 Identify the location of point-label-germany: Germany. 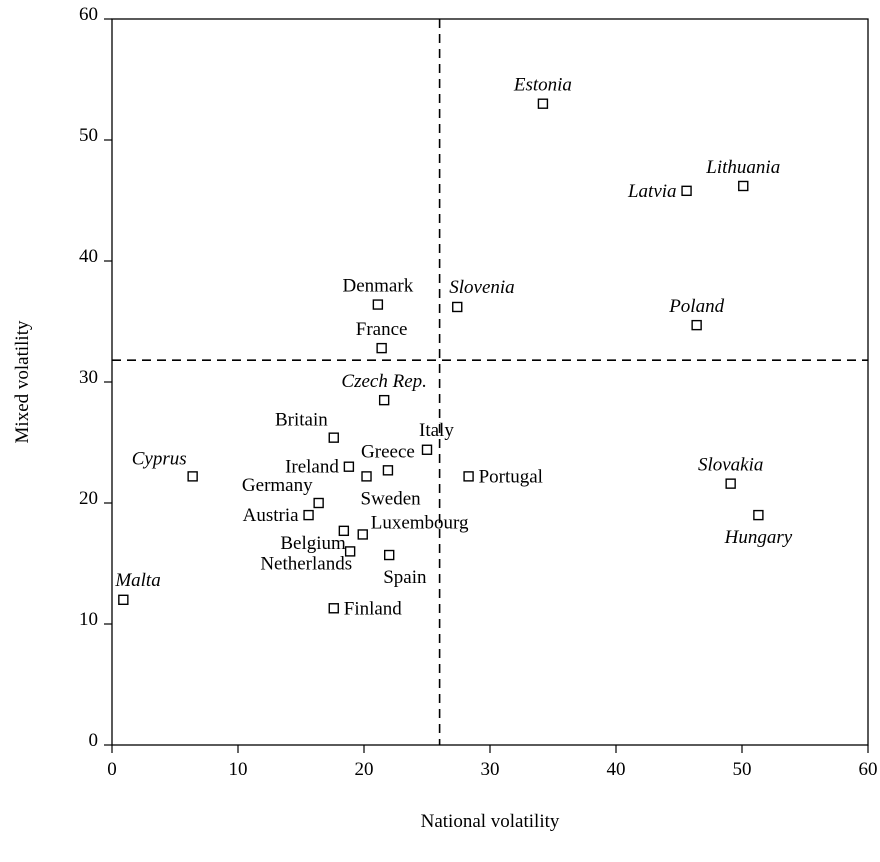
(277, 485).